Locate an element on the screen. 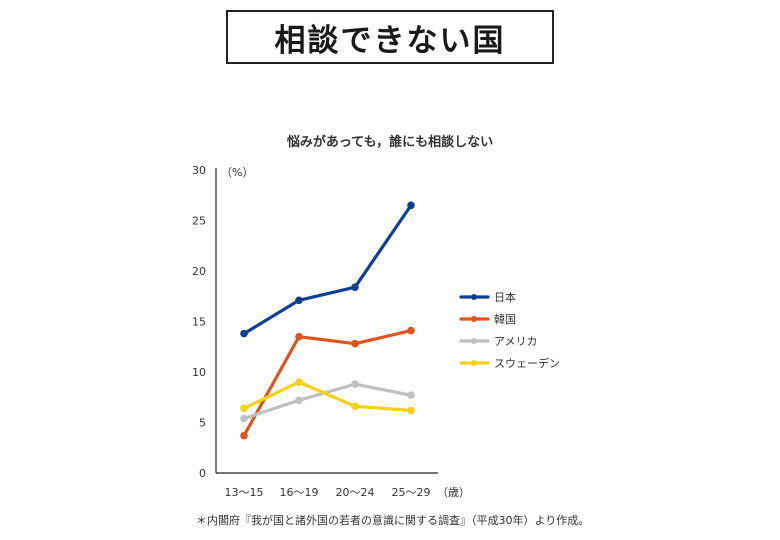 The height and width of the screenshot is (540, 780). source-note: ＊内閣府『我が国と諸外国の若者の意識に関する調査』（平成30年）より作成。 is located at coordinates (393, 520).